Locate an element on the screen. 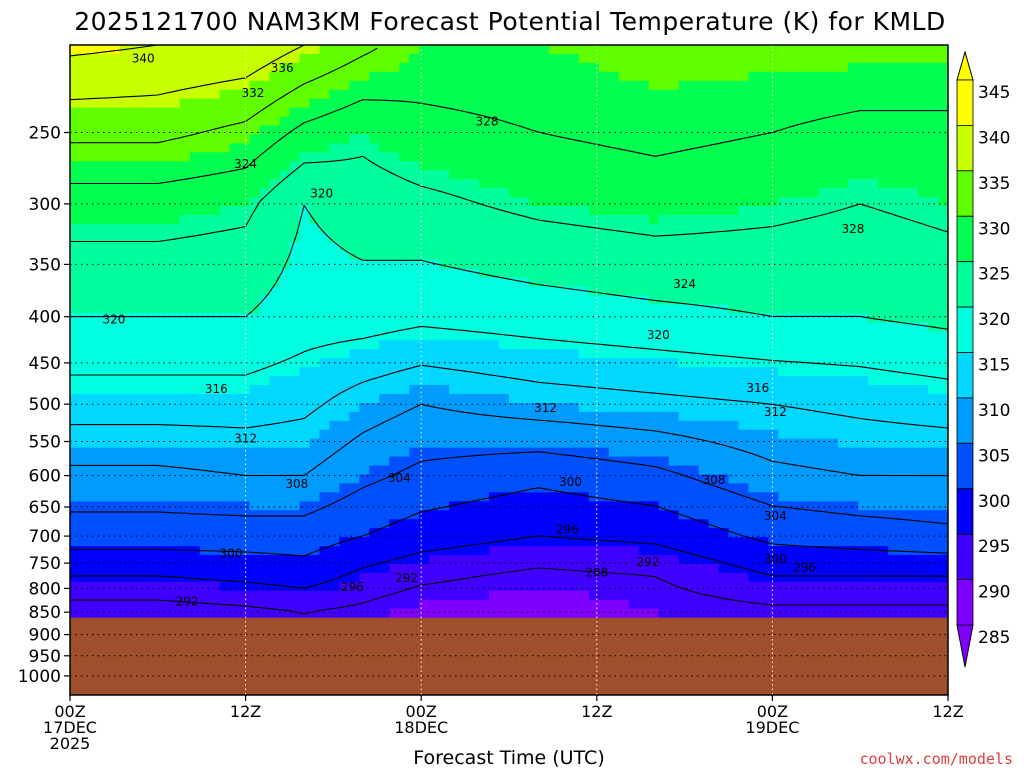  colorbar-label: 330 is located at coordinates (994, 229).